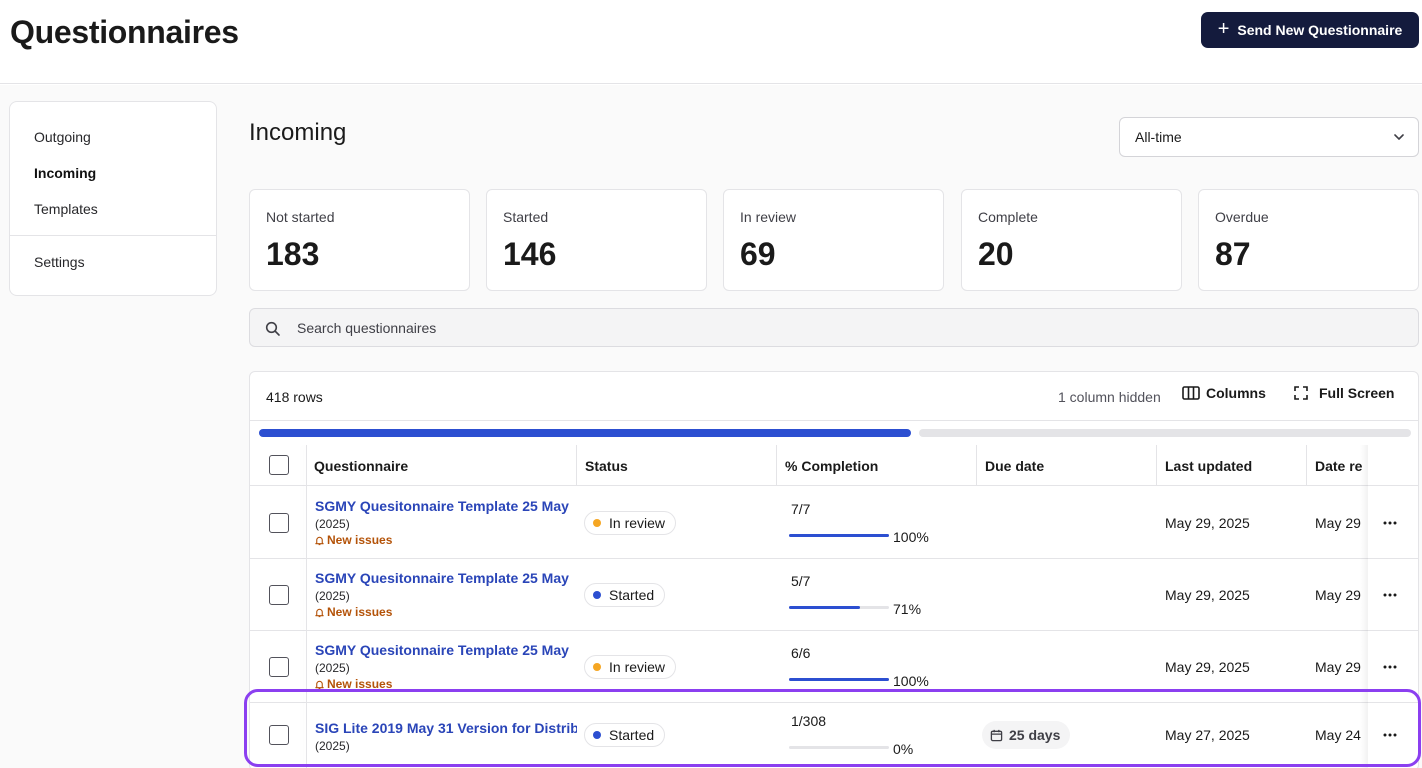 Image resolution: width=1422 pixels, height=768 pixels. What do you see at coordinates (903, 749) in the screenshot?
I see `completion-percent: 0%` at bounding box center [903, 749].